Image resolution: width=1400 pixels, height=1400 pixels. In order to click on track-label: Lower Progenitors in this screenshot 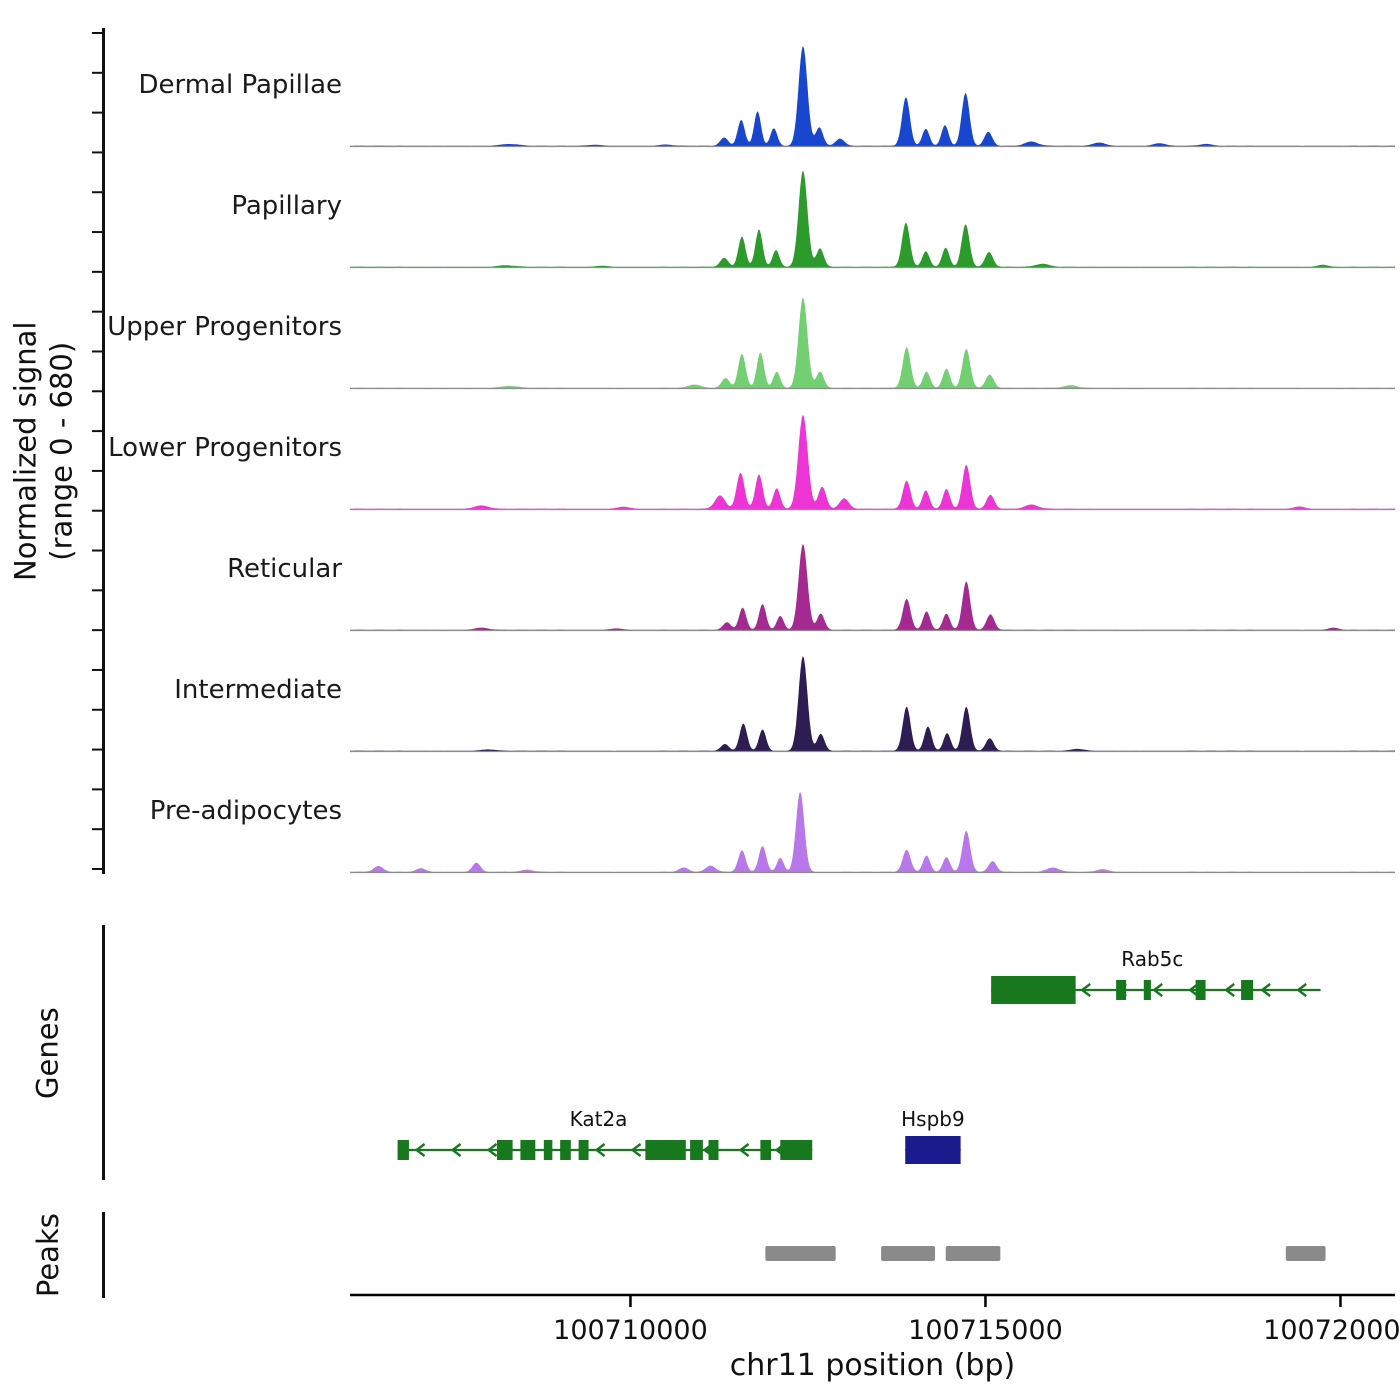, I will do `click(225, 447)`.